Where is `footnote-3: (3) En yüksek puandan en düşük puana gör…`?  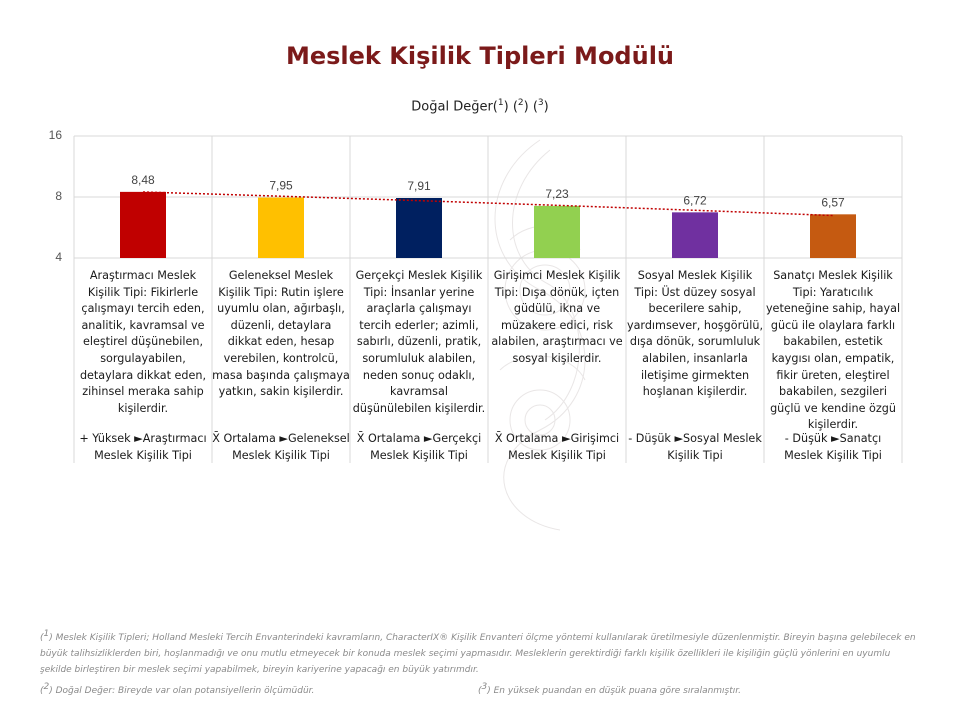 footnote-3: (3) En yüksek puandan en düşük puana gör… is located at coordinates (610, 689).